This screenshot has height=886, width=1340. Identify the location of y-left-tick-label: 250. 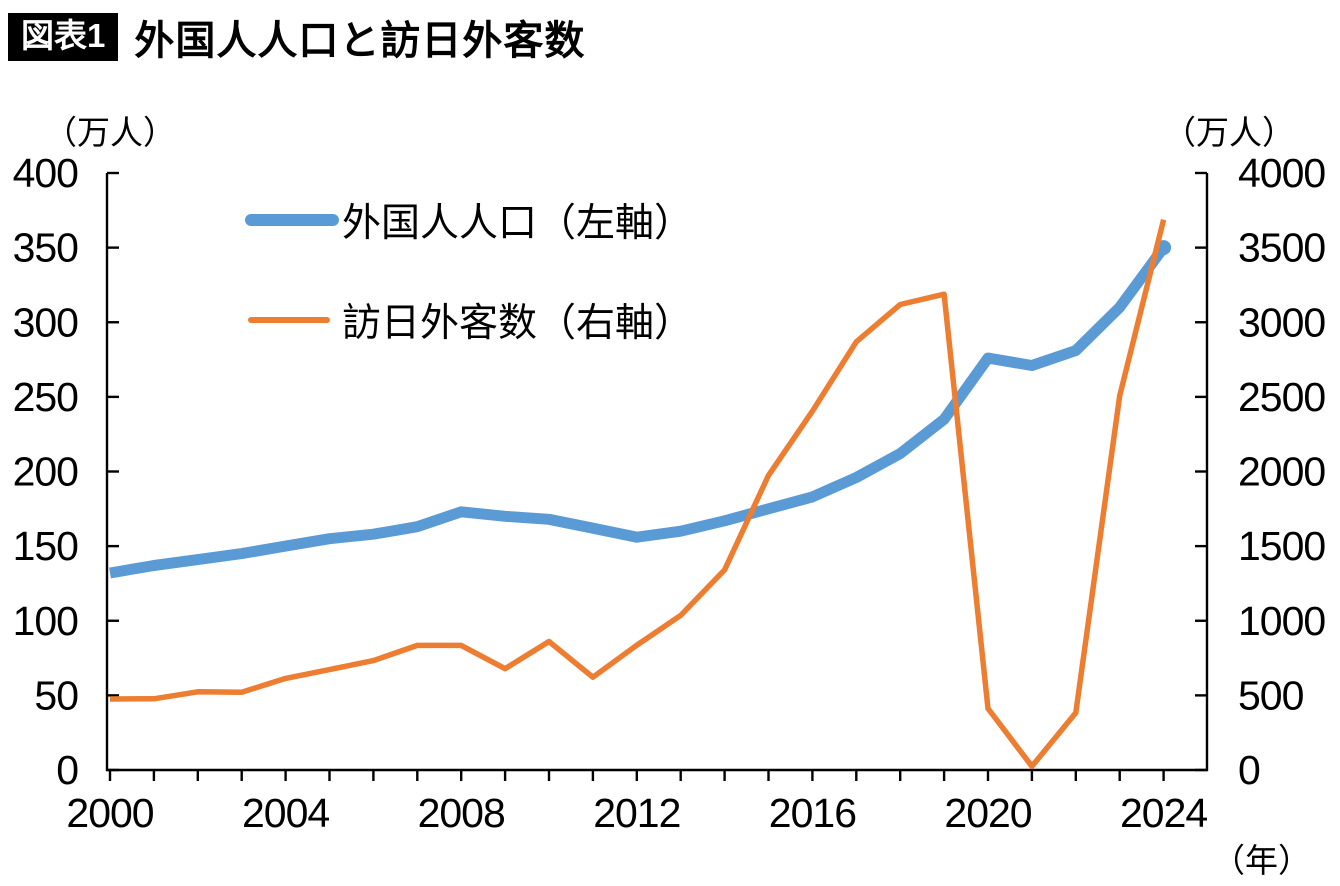
(46, 397).